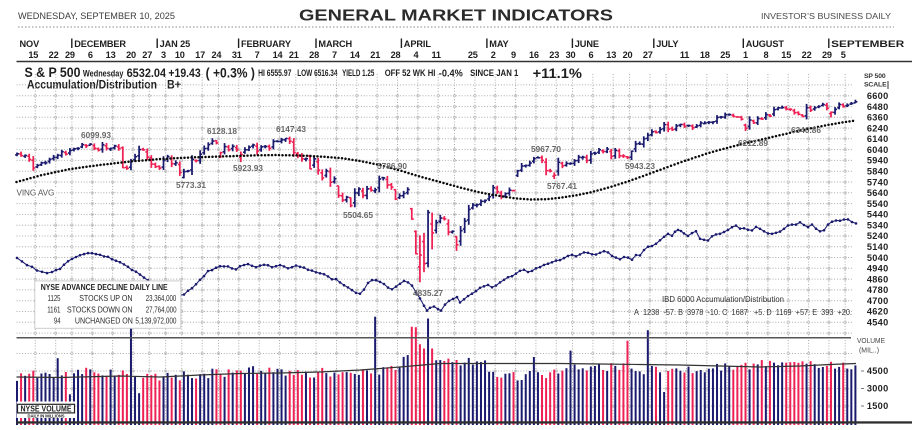 This screenshot has width=912, height=430. What do you see at coordinates (30, 44) in the screenshot?
I see `svg-text: NOV` at bounding box center [30, 44].